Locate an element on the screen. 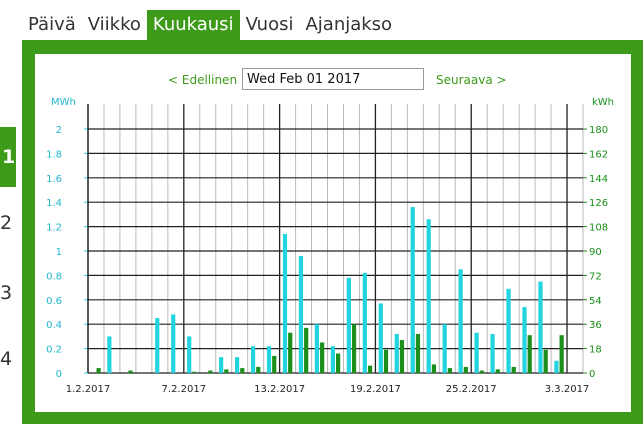 This screenshot has width=643, height=424. period-tabs: Päivä Viikko Kuukausi Vuosi Ajanjakso is located at coordinates (210, 25).